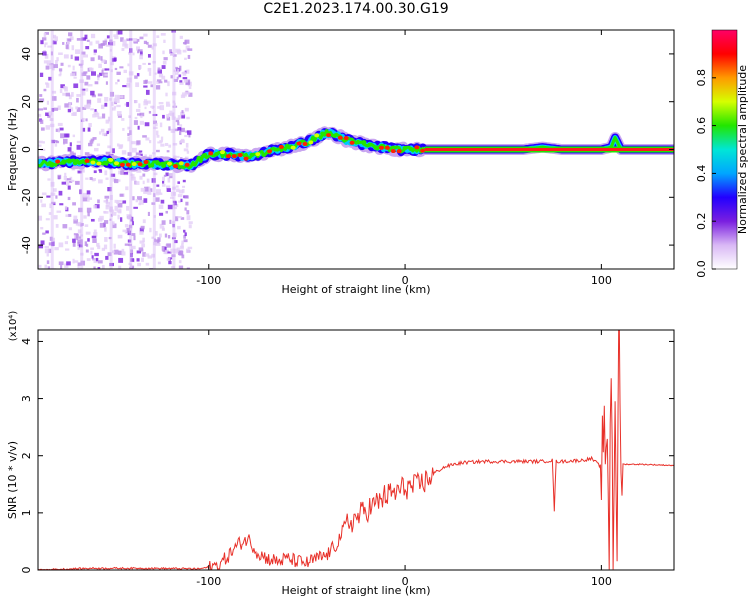 The width and height of the screenshot is (750, 600). Describe the element at coordinates (154, 149) in the screenshot. I see `noise-stripe` at that location.